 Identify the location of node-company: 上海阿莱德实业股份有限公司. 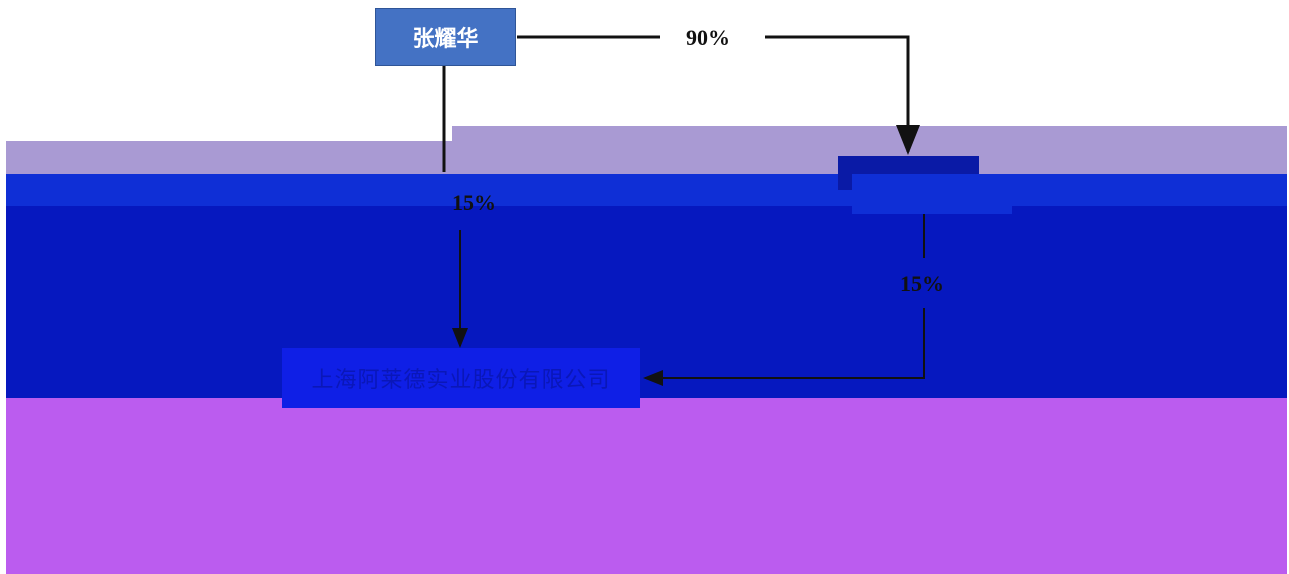
(461, 378).